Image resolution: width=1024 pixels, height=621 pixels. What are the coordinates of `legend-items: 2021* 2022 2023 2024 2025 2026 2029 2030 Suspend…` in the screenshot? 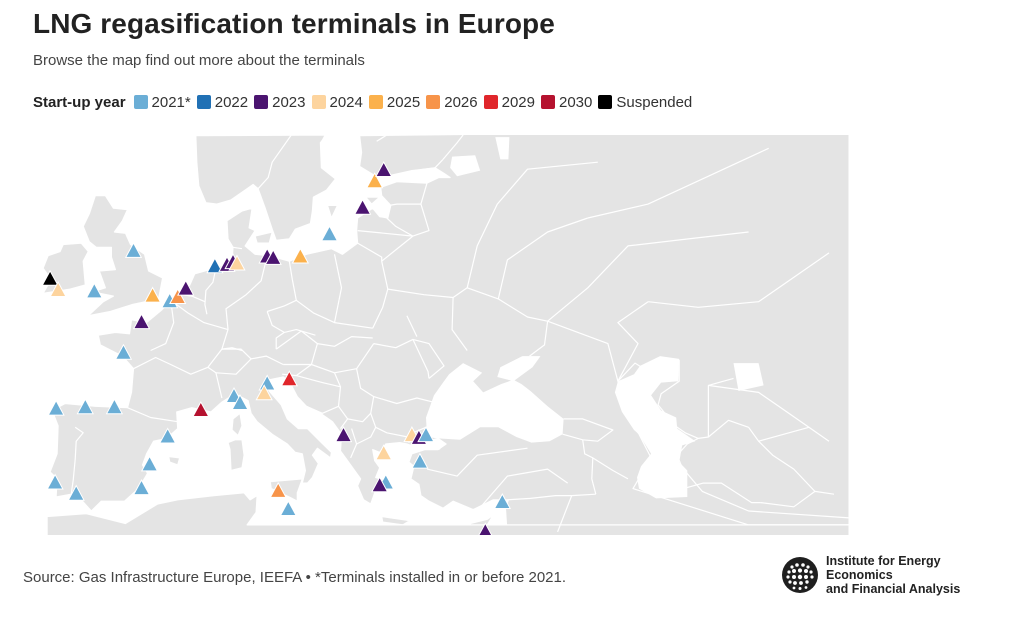 It's located at (416, 102).